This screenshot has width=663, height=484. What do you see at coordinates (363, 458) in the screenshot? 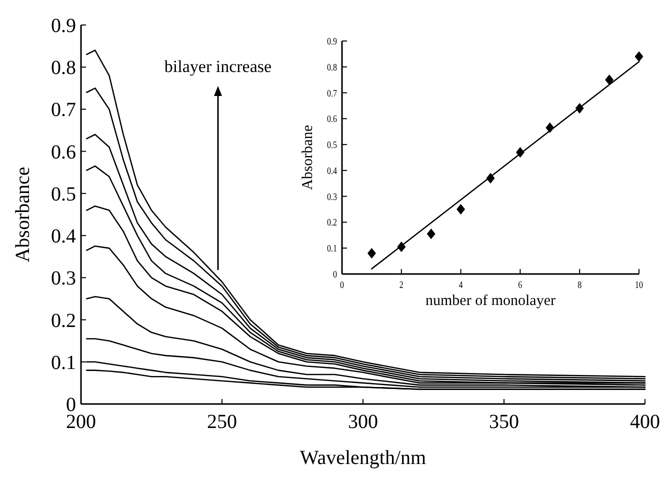
I see `x-axis-title: Wavelength/nm` at bounding box center [363, 458].